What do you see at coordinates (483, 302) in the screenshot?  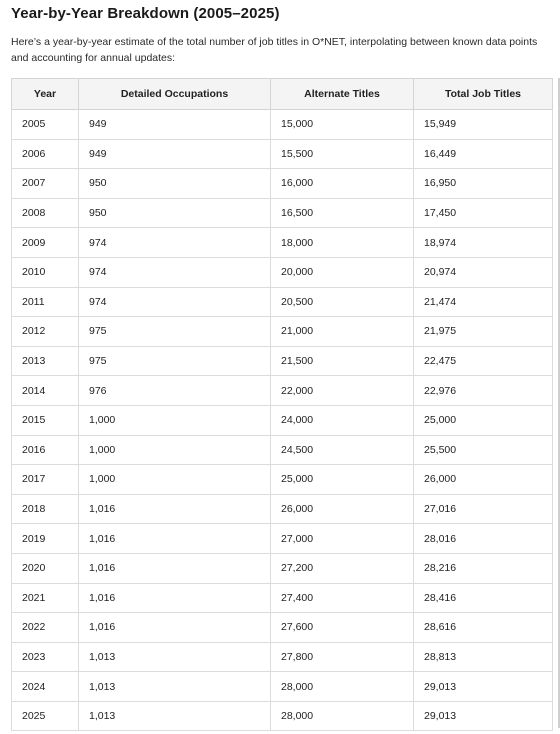 I see `cell-total-job-titles: 21,474` at bounding box center [483, 302].